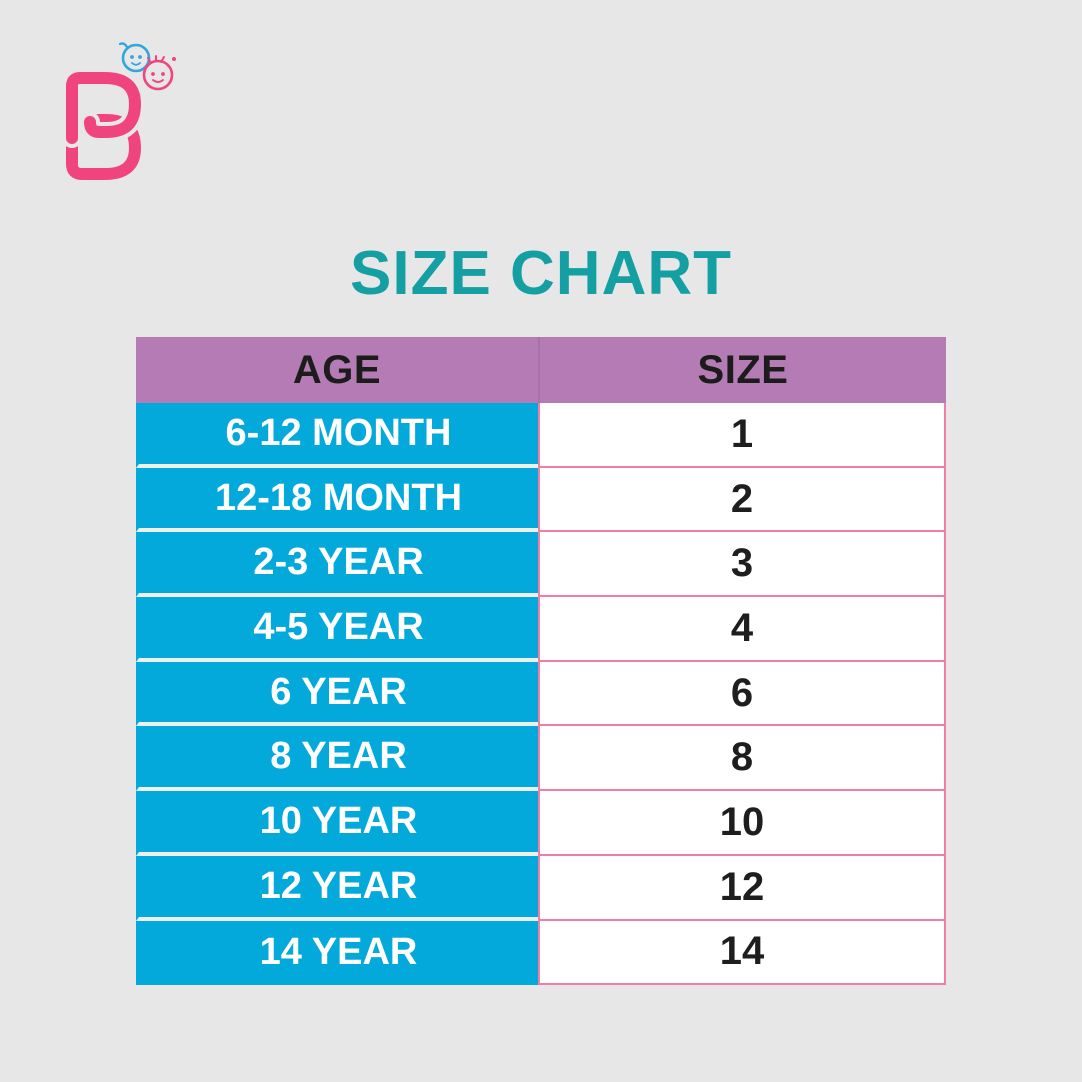 The height and width of the screenshot is (1082, 1082). What do you see at coordinates (337, 953) in the screenshot?
I see `age-cell: 14 YEAR` at bounding box center [337, 953].